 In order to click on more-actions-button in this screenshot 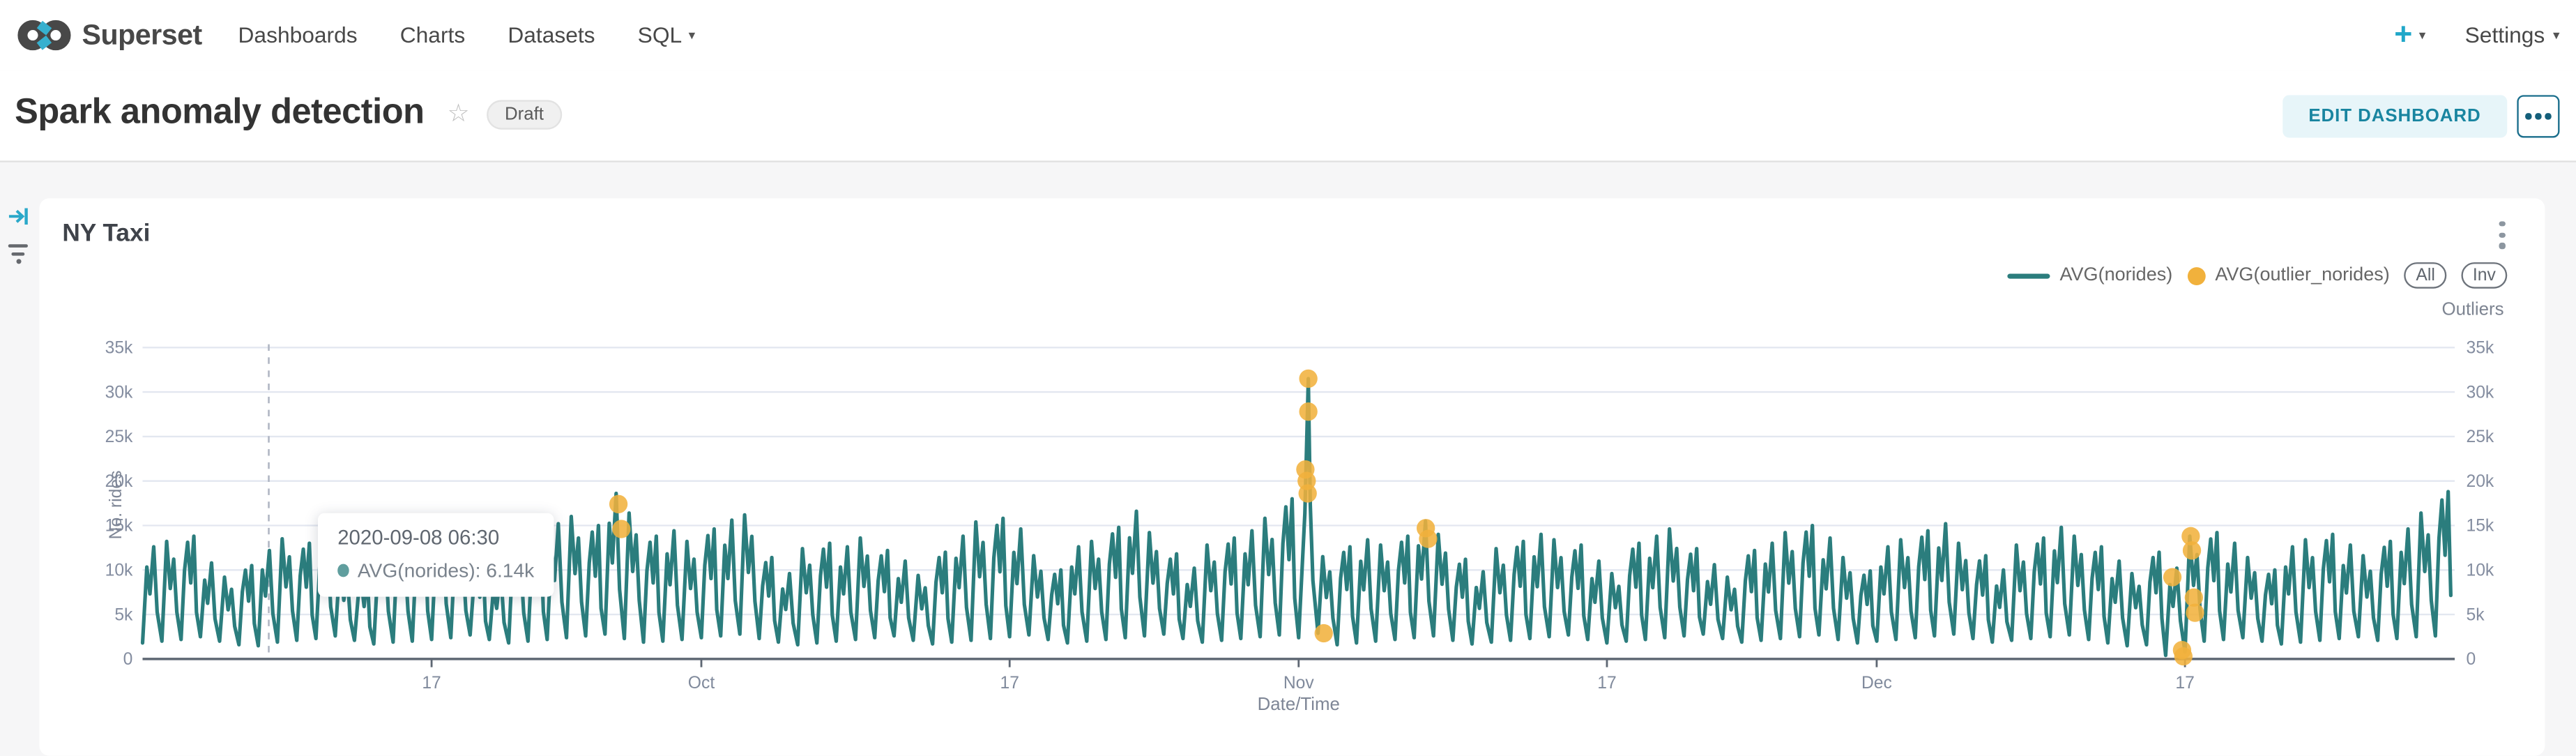, I will do `click(2538, 116)`.